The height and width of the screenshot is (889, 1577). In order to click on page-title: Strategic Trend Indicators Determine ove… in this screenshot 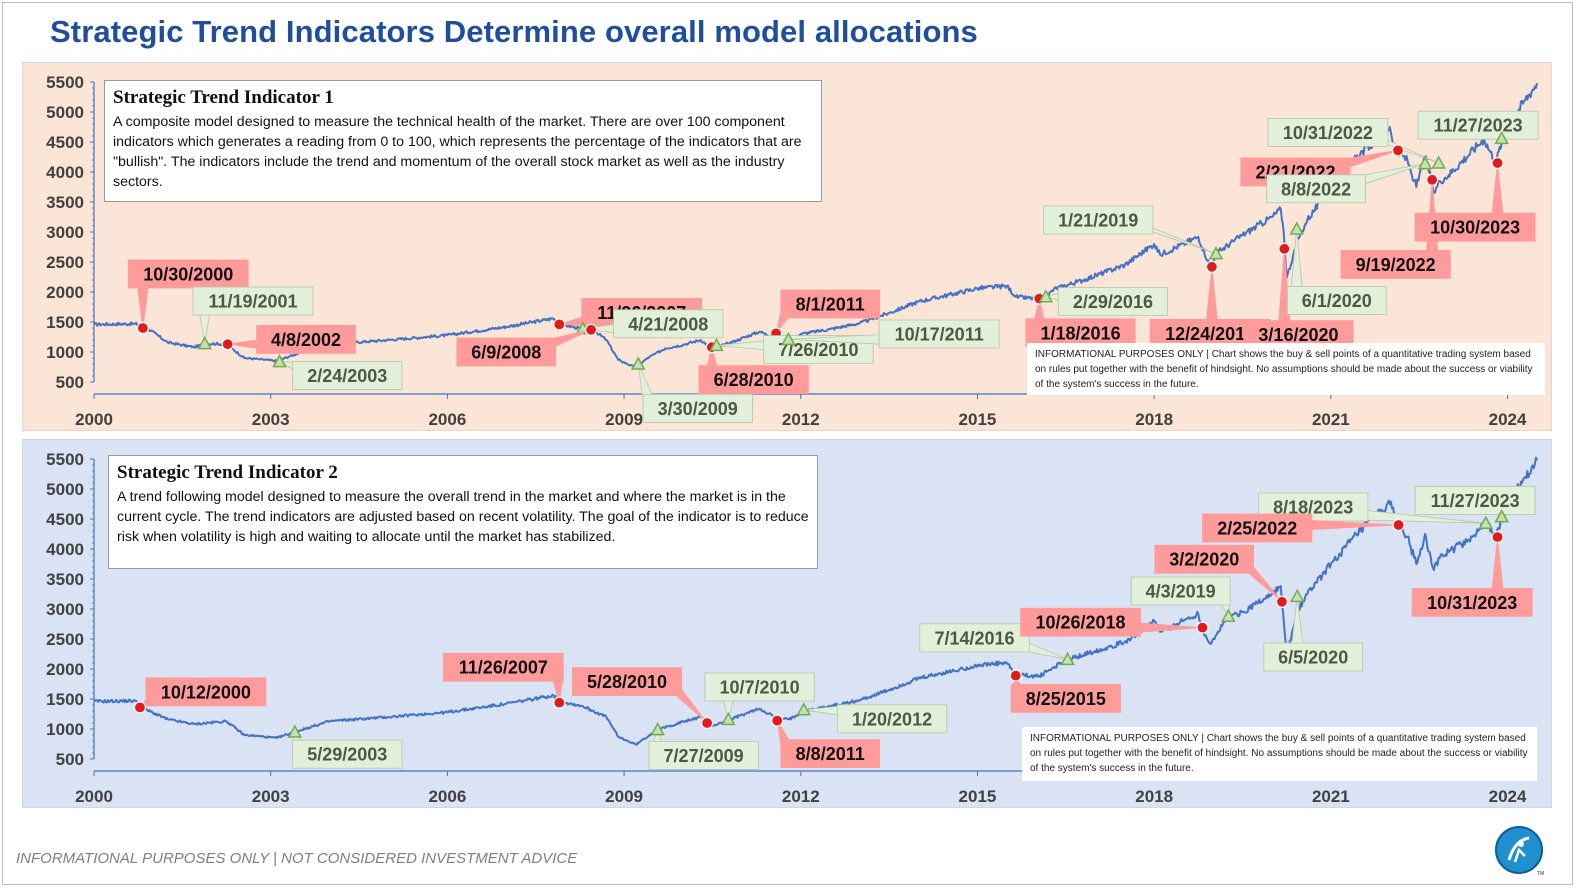, I will do `click(514, 31)`.